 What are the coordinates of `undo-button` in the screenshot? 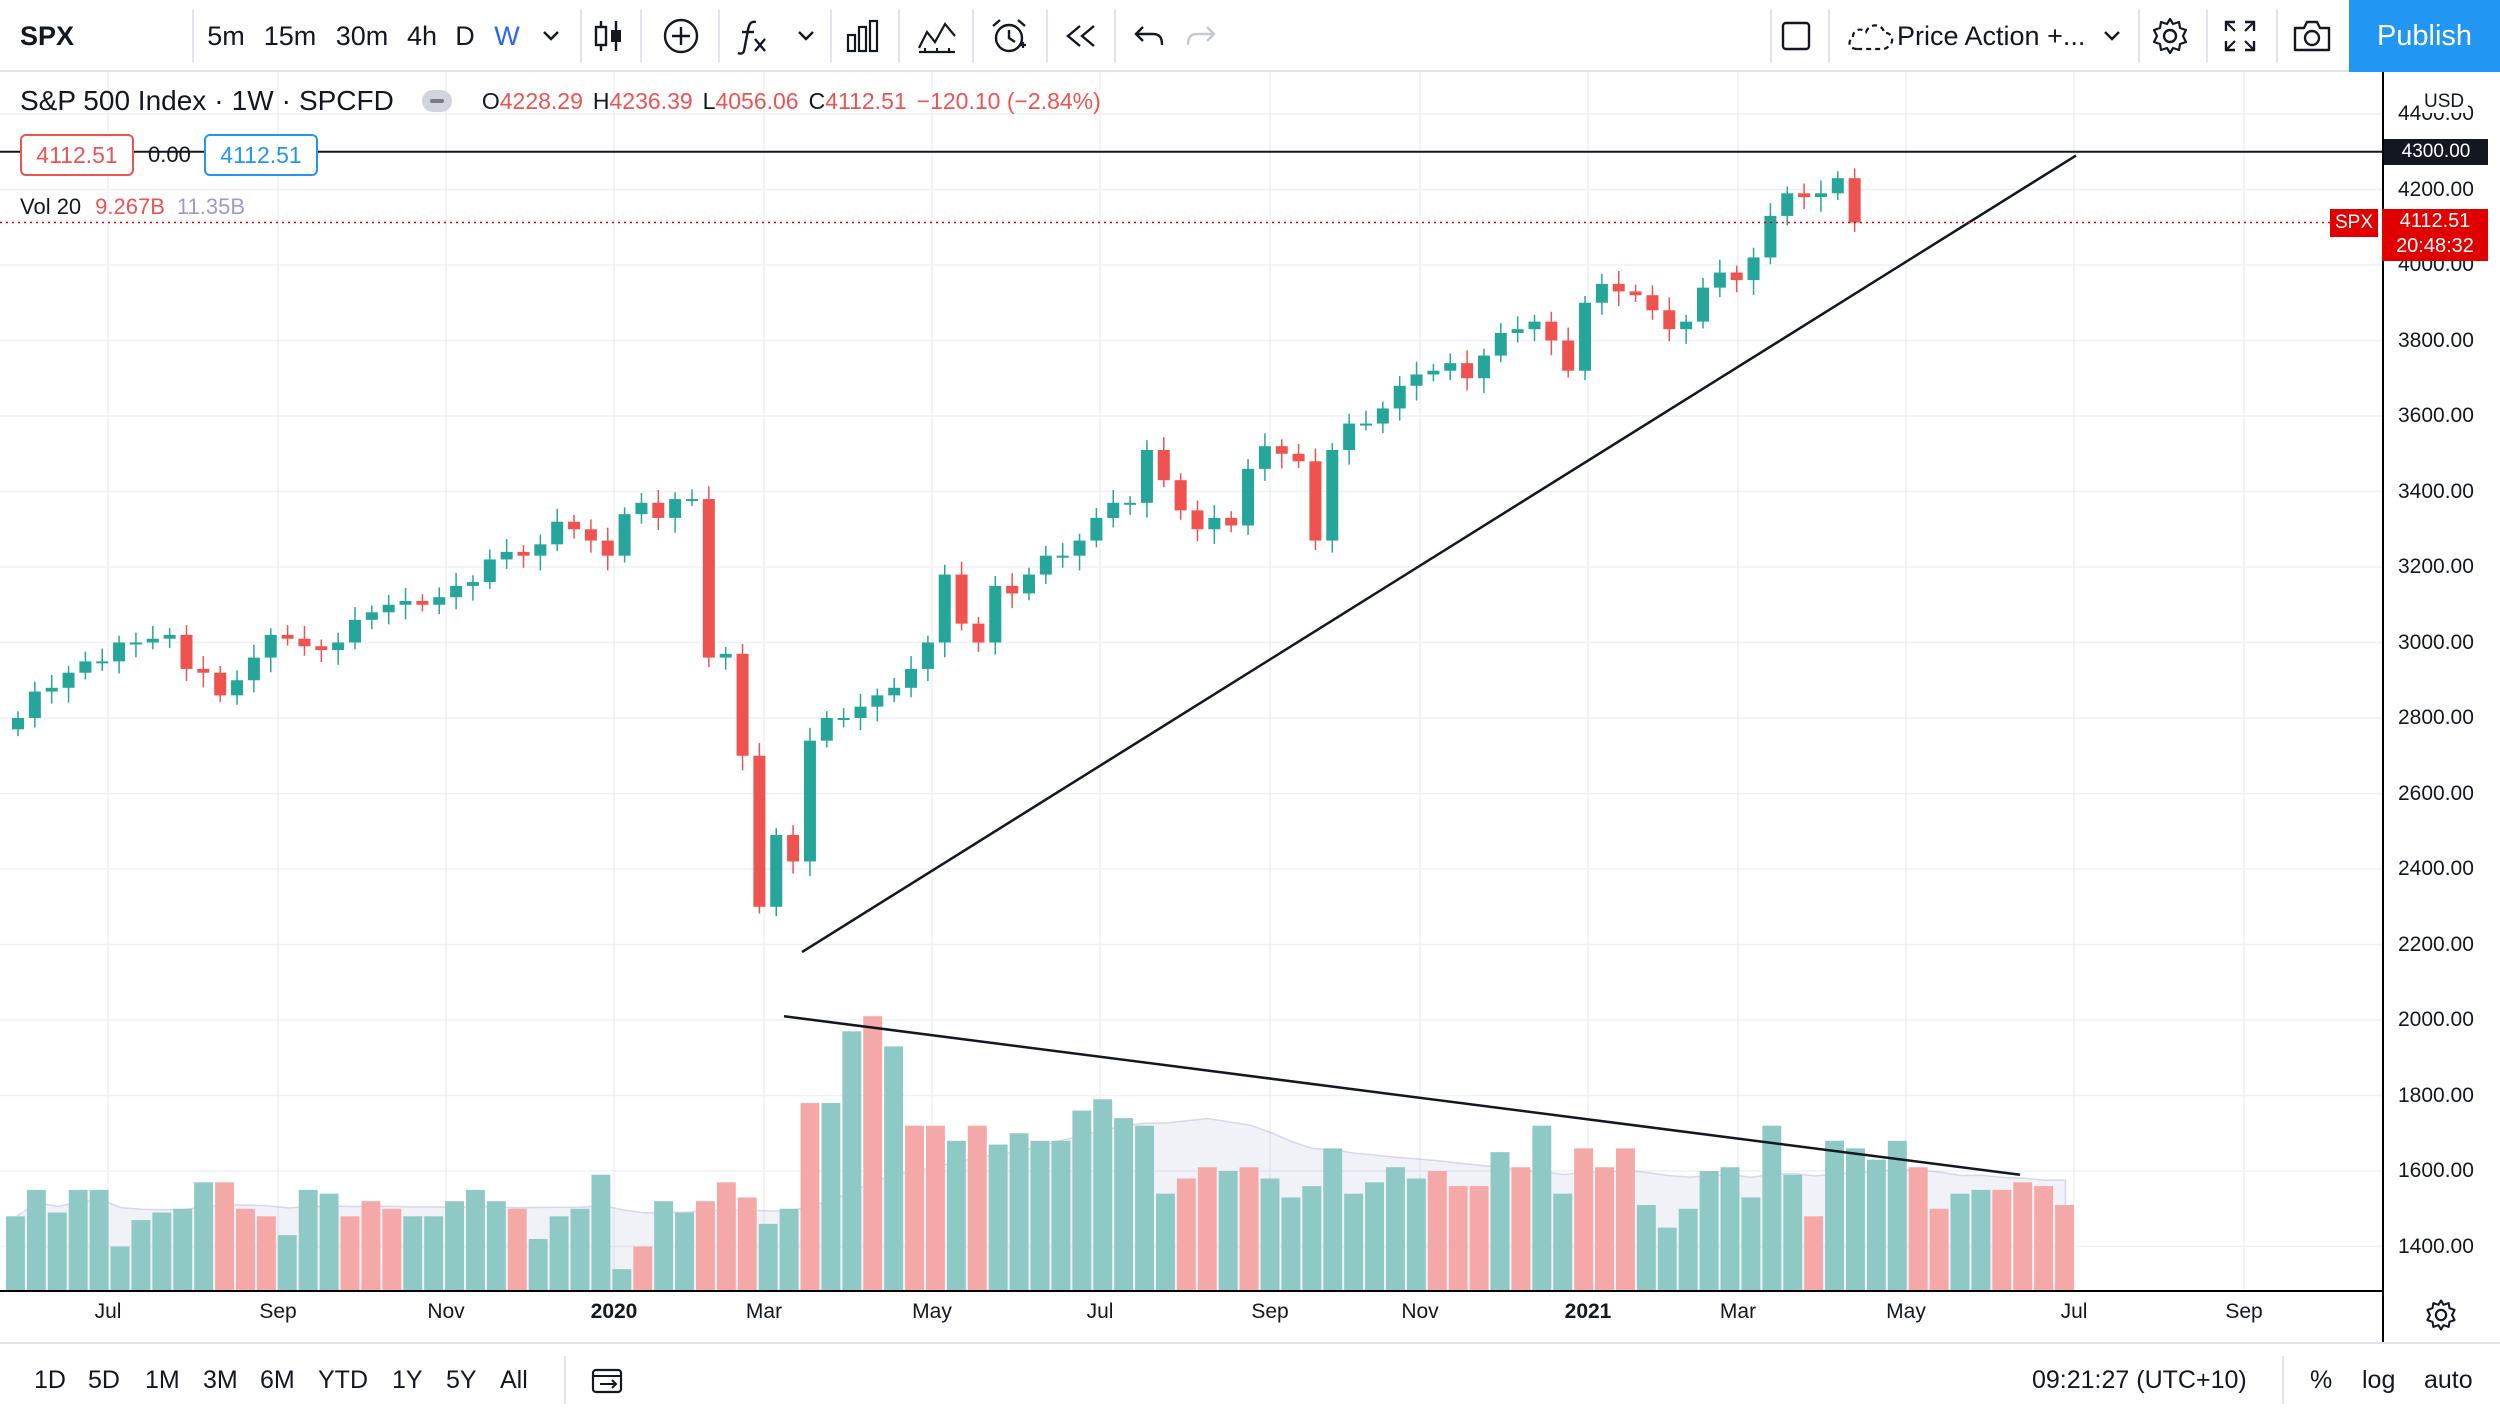 It's located at (1149, 36).